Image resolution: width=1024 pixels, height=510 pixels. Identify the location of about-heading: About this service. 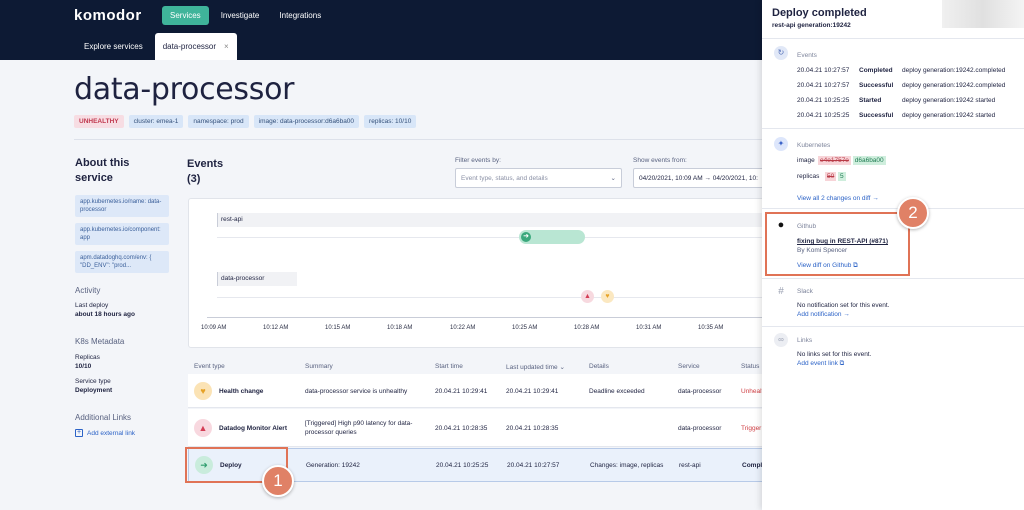
(102, 170).